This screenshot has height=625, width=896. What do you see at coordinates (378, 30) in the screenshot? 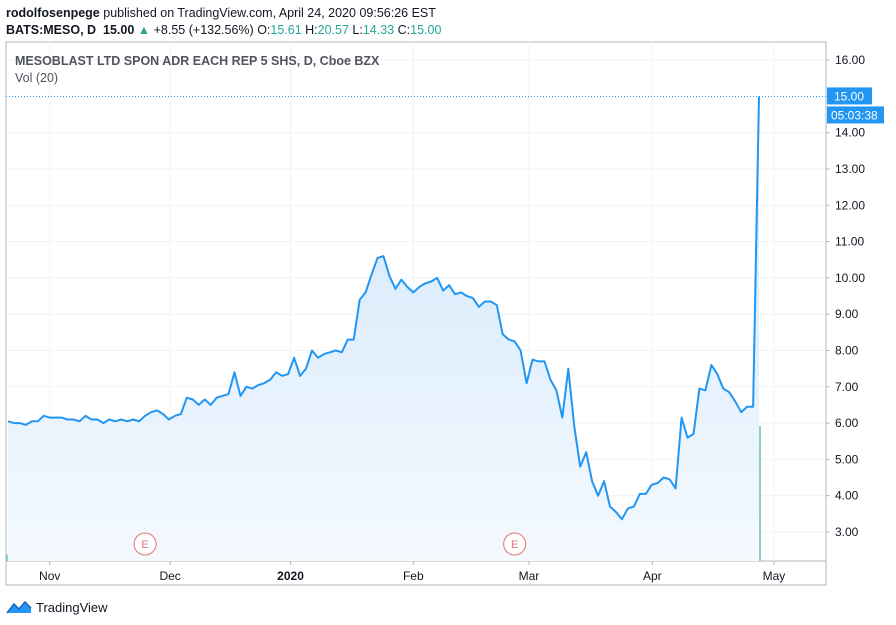
I see `low-value: 14.33` at bounding box center [378, 30].